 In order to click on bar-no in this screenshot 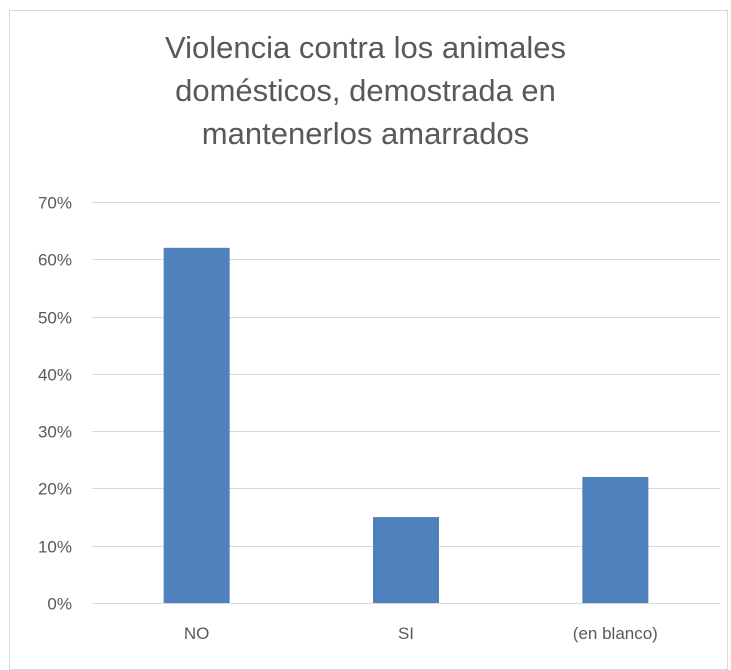, I will do `click(197, 425)`.